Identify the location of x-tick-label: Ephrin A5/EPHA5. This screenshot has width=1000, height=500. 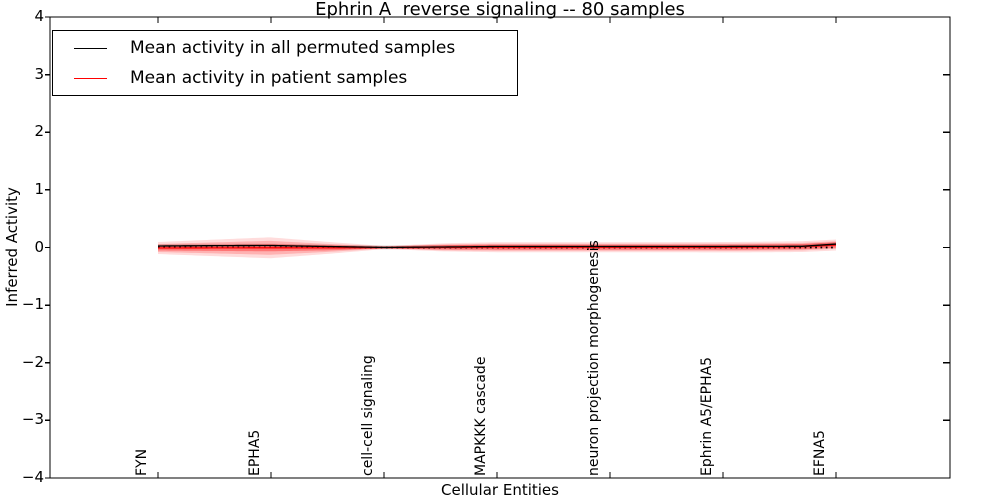
(707, 416).